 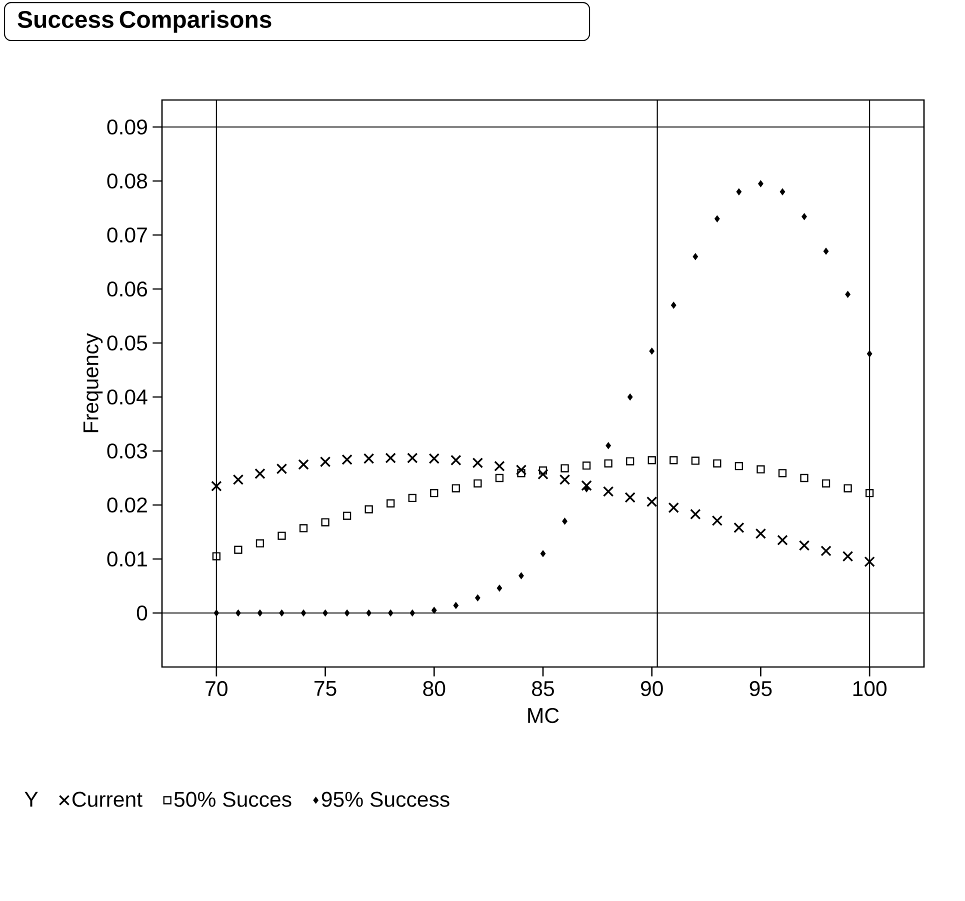 I want to click on y-axis-title: Frequency, so click(x=93, y=382).